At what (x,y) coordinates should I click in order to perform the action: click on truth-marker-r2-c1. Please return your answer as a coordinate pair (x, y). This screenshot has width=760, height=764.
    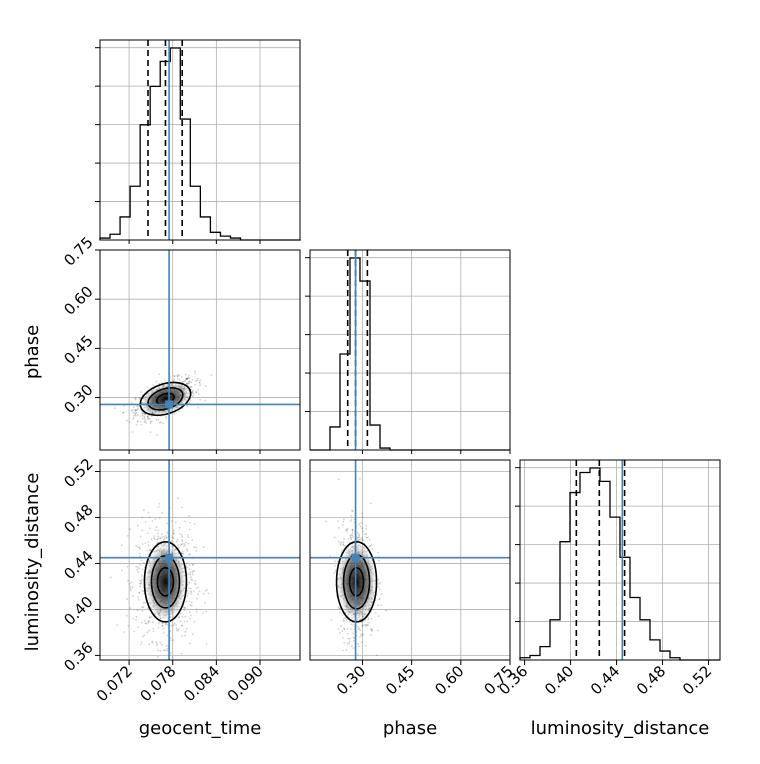
    Looking at the image, I should click on (355, 557).